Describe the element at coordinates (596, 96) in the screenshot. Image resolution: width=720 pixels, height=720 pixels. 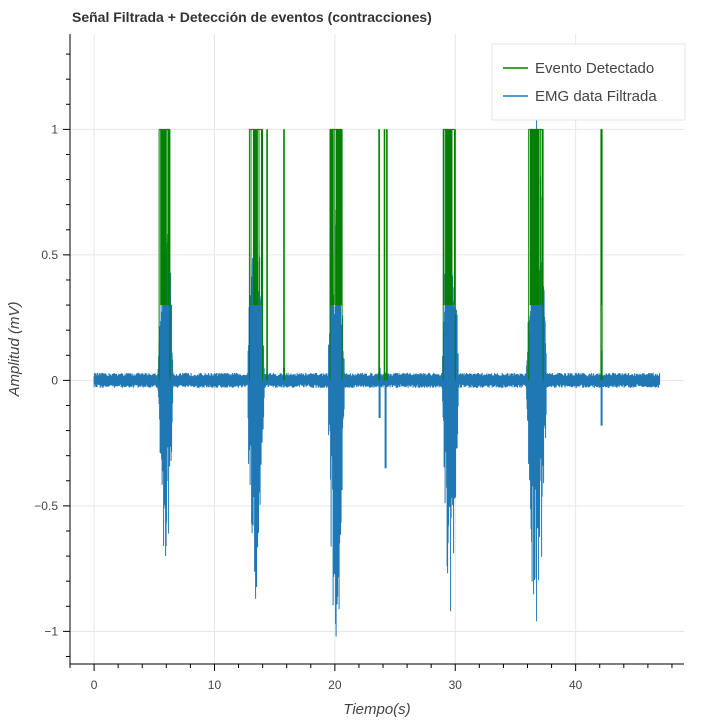
I see `legend-label-emg: EMG data Filtrada` at that location.